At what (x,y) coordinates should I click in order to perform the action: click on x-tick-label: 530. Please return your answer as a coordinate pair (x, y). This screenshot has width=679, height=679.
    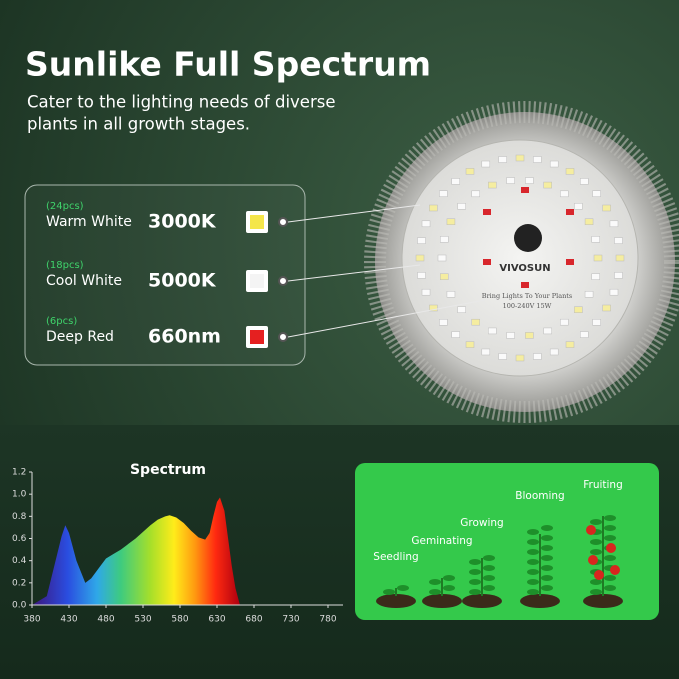
    Looking at the image, I should click on (142, 620).